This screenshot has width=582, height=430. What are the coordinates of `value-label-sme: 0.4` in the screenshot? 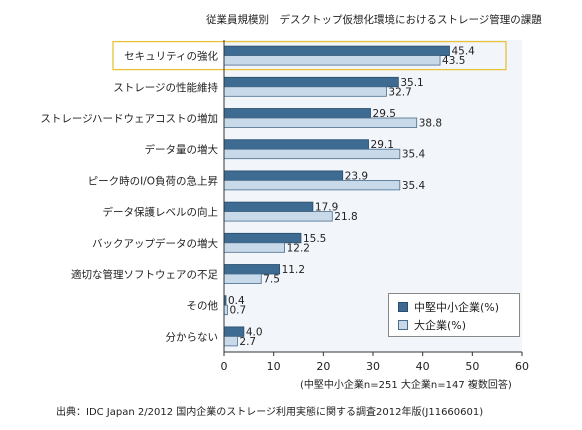 It's located at (236, 301).